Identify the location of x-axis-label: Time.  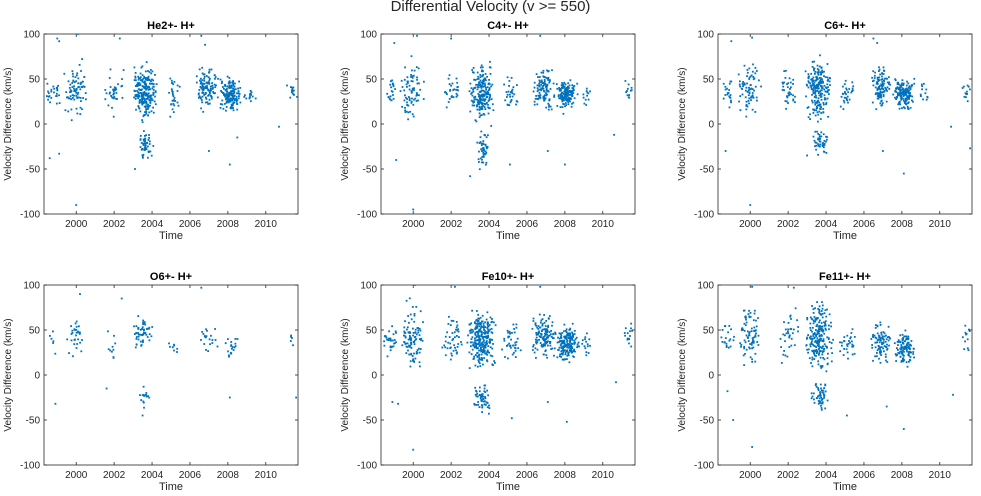
(845, 236).